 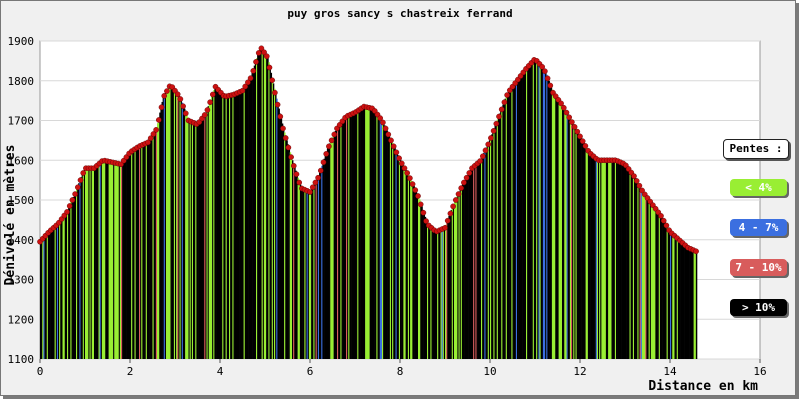 I want to click on legend-item-moderate: 4 - 7%, so click(x=758, y=227).